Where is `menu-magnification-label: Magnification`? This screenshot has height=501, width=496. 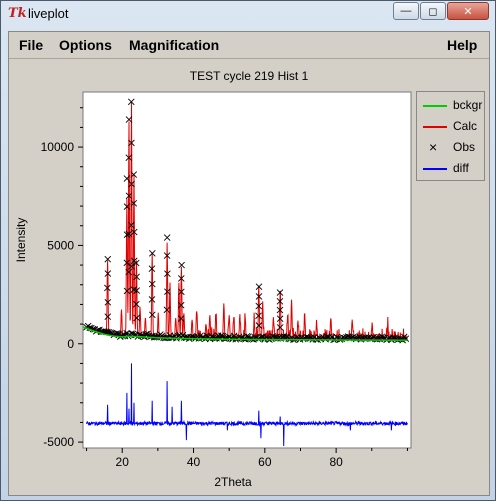
menu-magnification-label: Magnification is located at coordinates (174, 45).